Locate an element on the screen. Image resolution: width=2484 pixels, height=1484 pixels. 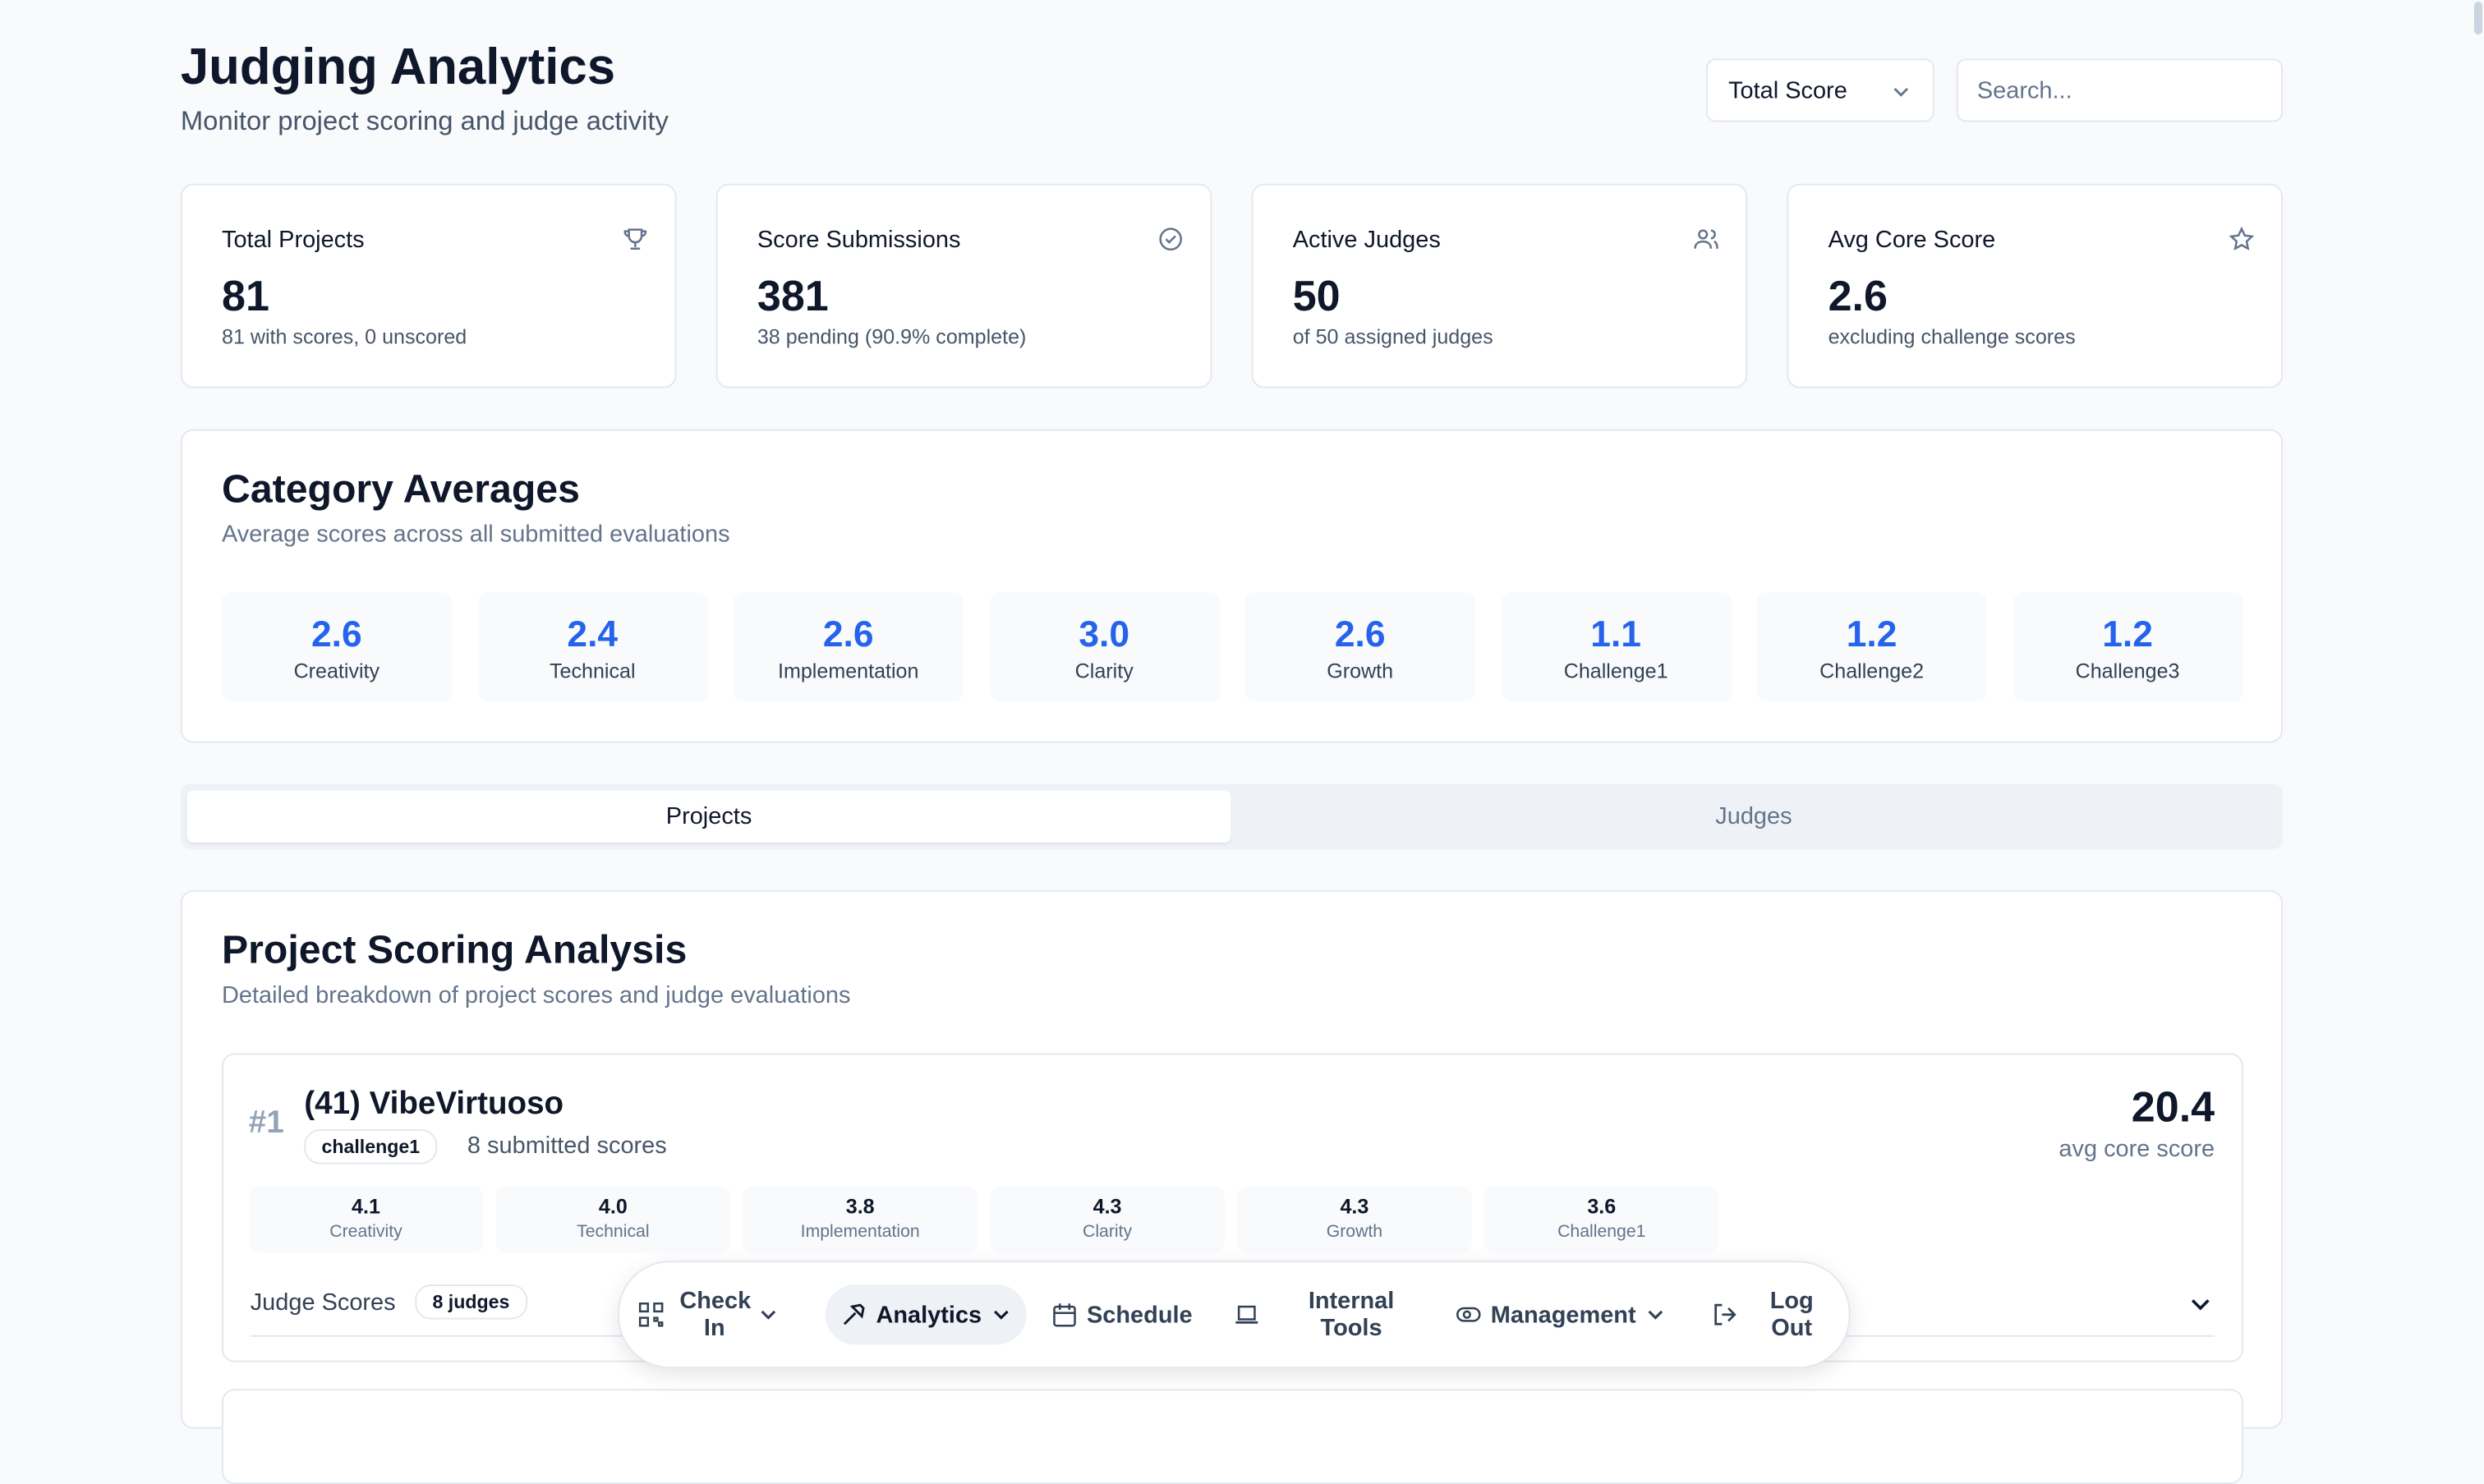
category-label: Creativity is located at coordinates (336, 671).